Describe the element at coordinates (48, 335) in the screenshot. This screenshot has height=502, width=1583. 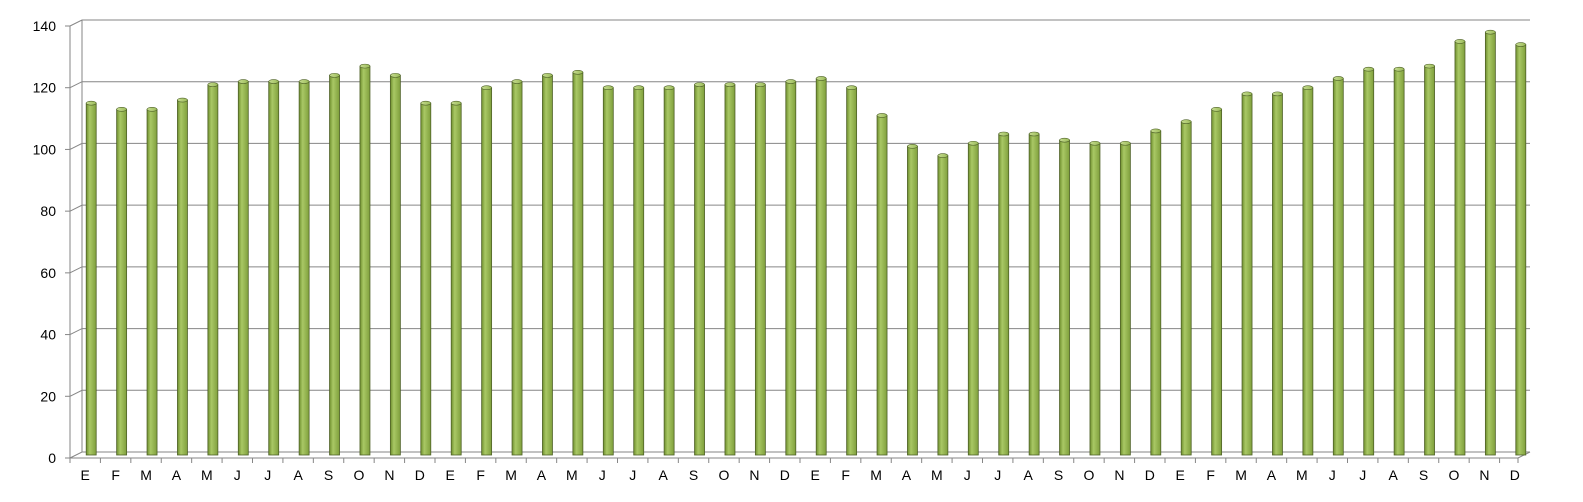
I see `y-tick-label: 40` at that location.